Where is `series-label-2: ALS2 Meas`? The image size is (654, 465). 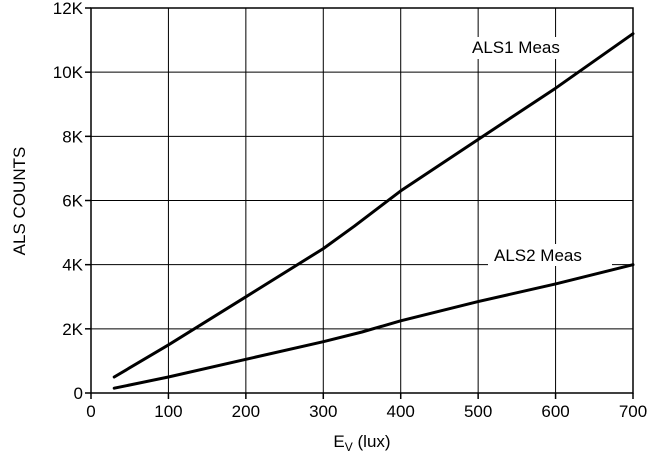
series-label-2: ALS2 Meas is located at coordinates (538, 255).